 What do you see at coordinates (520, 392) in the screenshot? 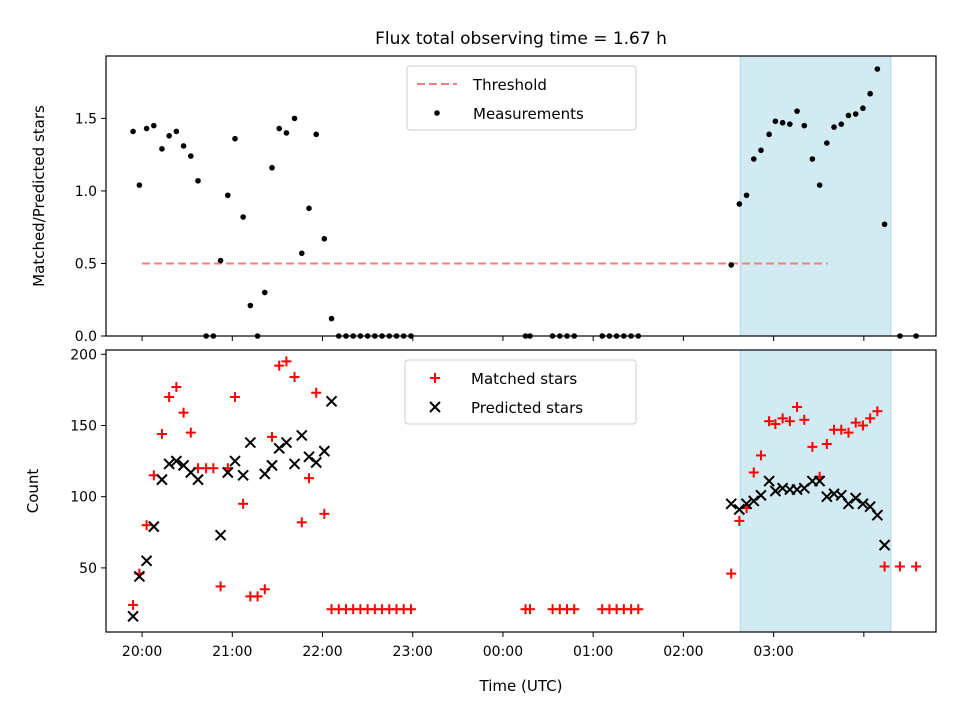
I see `legend: Matched stars Predicted stars` at bounding box center [520, 392].